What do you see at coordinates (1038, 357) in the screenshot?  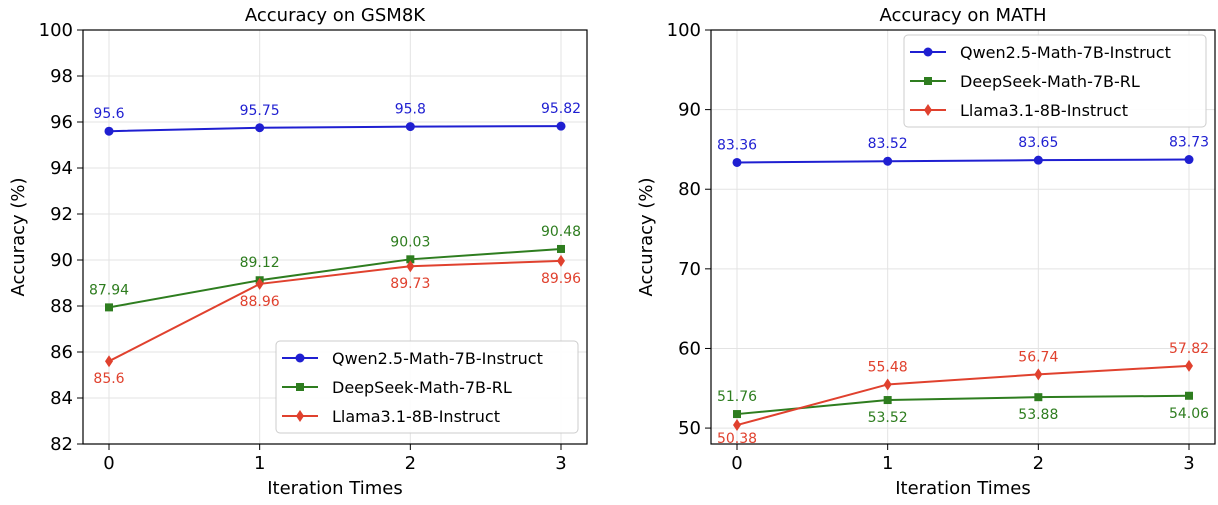 I see `data-label: 56.74` at bounding box center [1038, 357].